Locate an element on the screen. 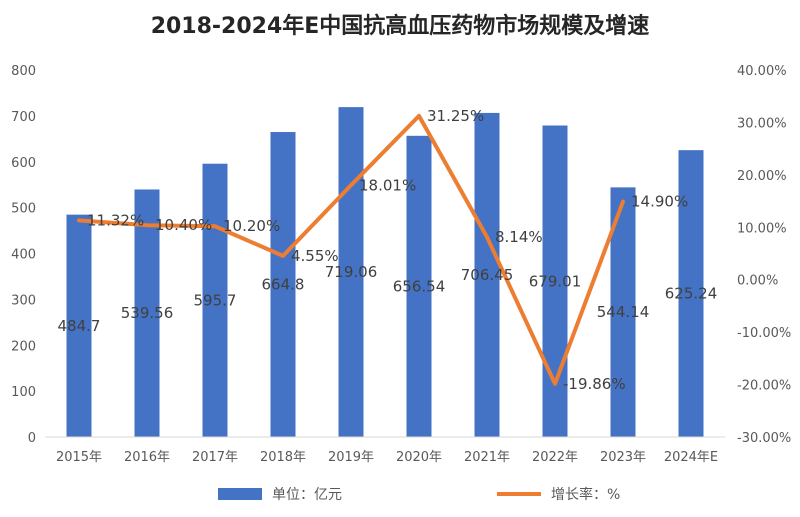 This screenshot has width=800, height=517. x-tick-label: 2016年 is located at coordinates (147, 457).